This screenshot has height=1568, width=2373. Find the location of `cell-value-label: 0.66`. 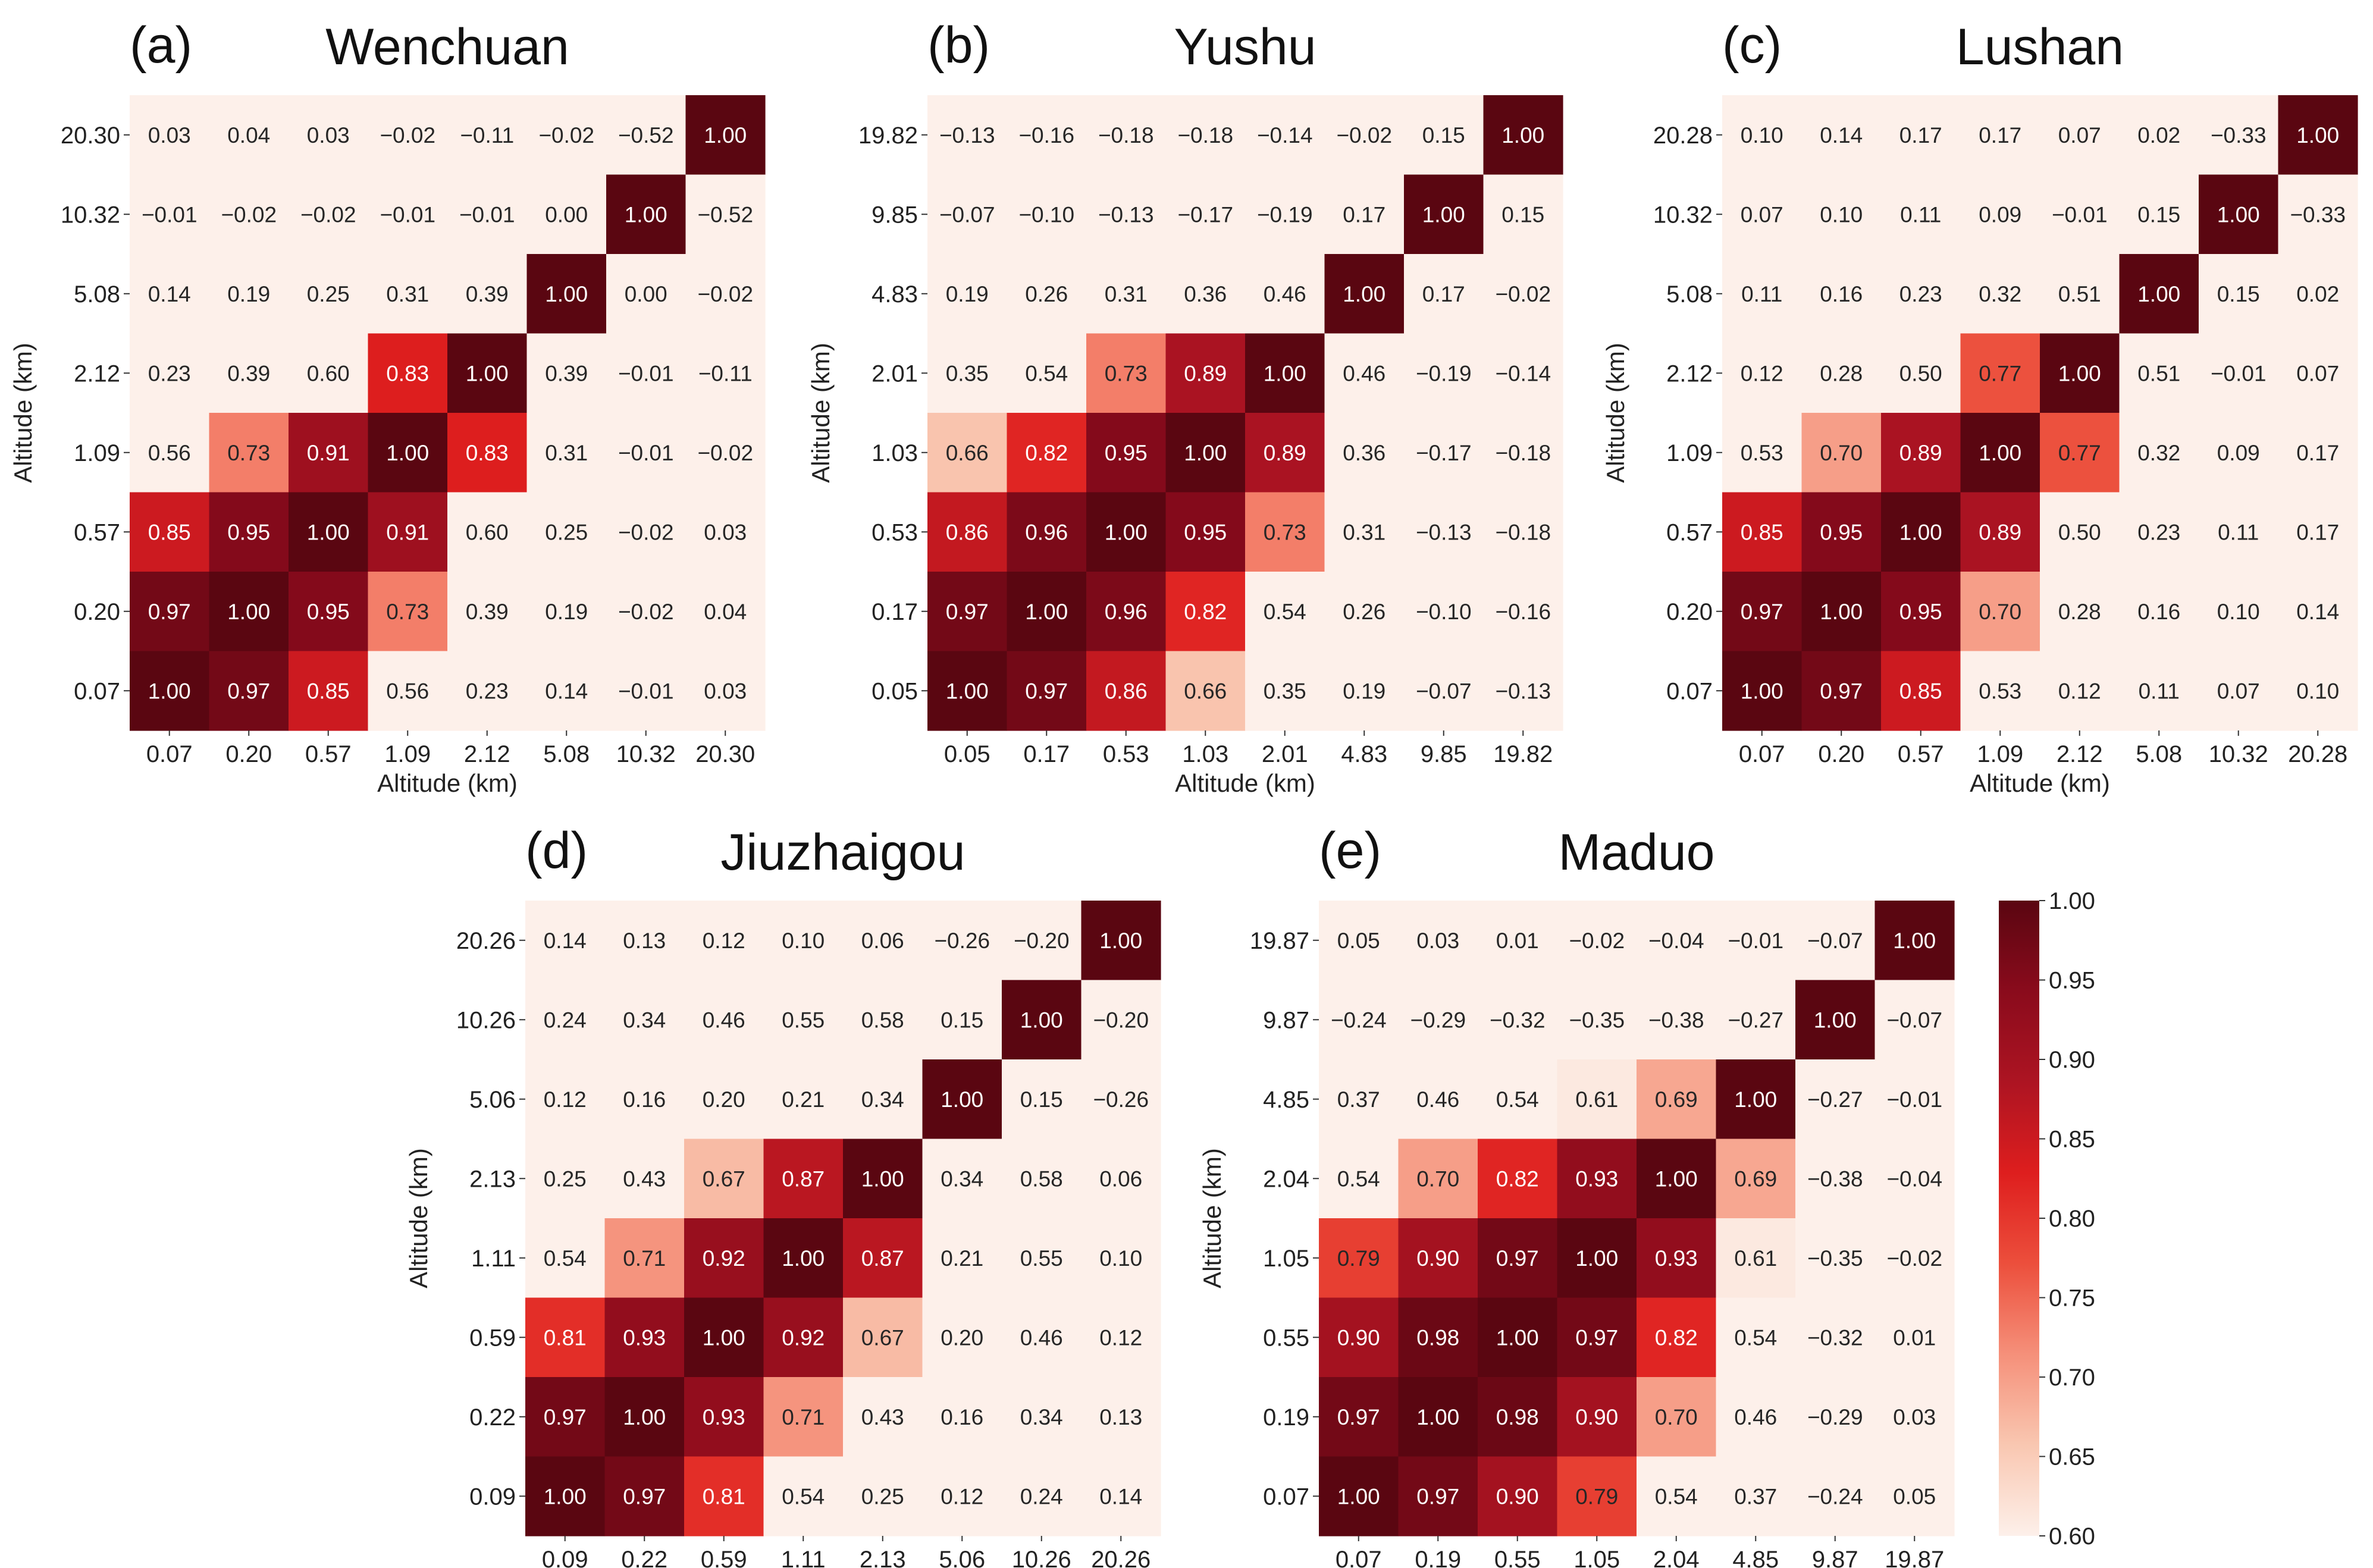

cell-value-label: 0.66 is located at coordinates (1205, 691).